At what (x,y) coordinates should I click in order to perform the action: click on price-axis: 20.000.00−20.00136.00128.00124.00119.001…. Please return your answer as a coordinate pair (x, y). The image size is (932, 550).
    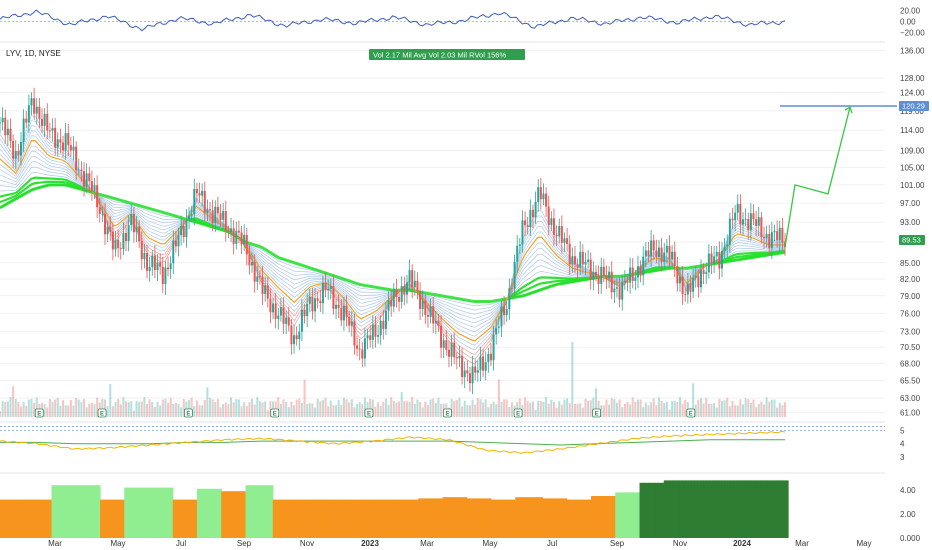
    Looking at the image, I should click on (912, 275).